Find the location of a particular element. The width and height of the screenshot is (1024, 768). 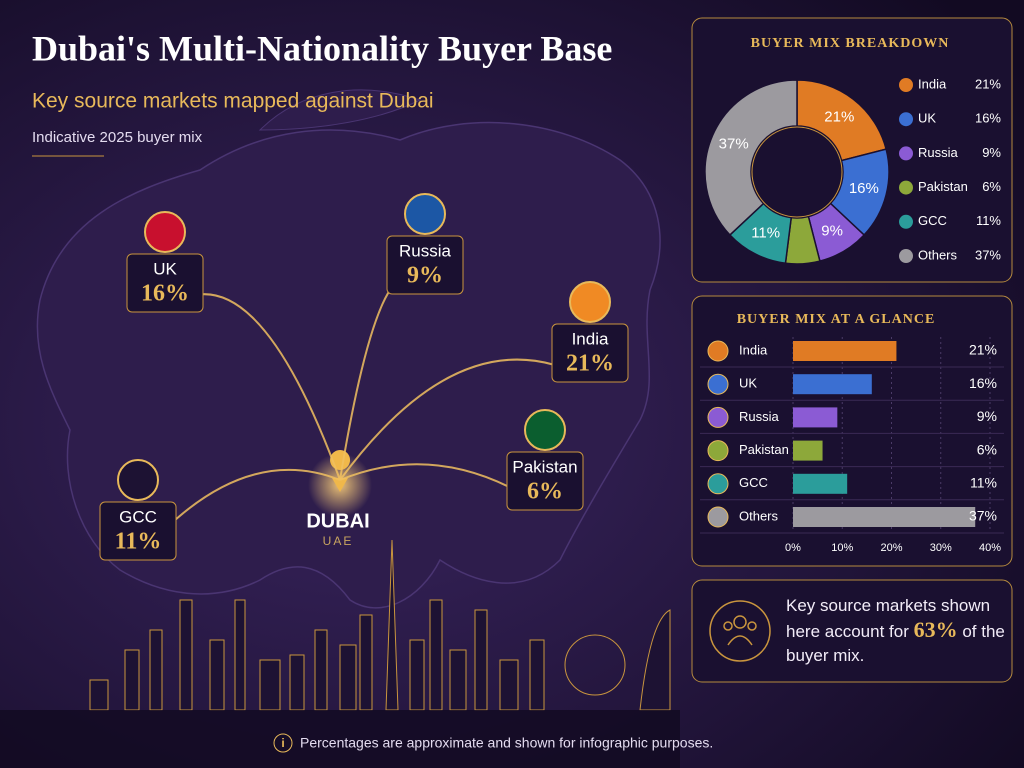

x-tick-label: 30% is located at coordinates (941, 548).